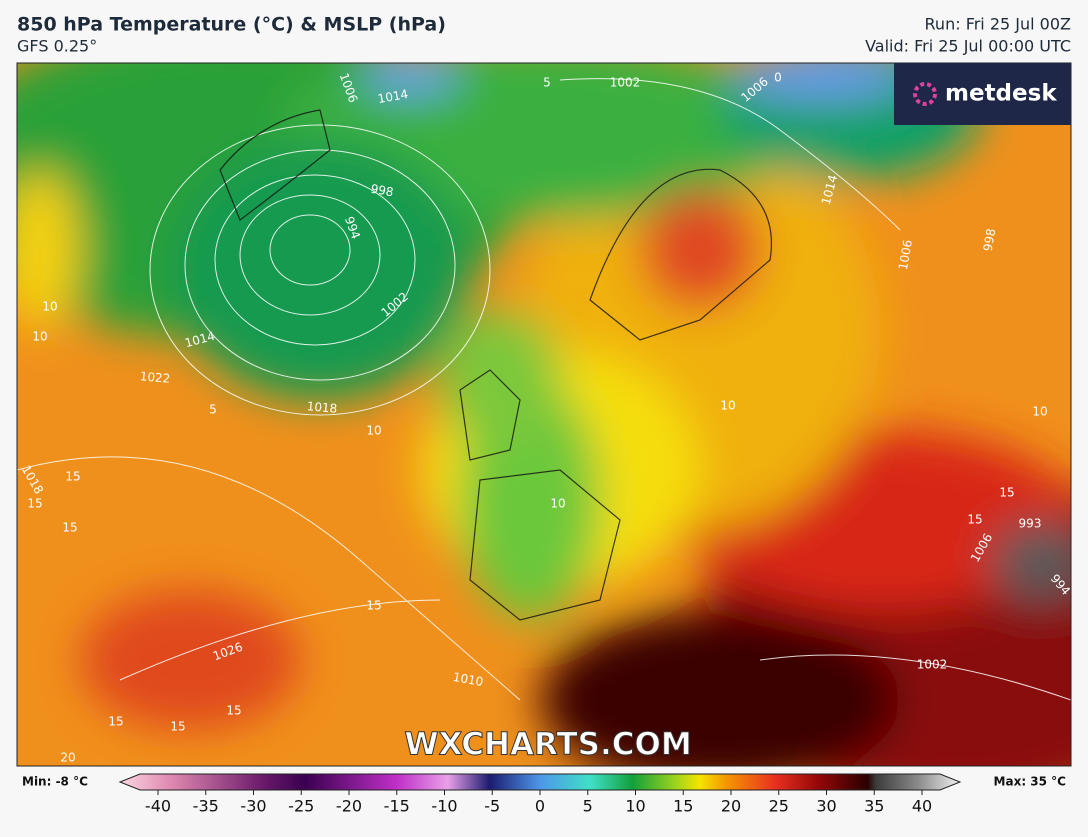  What do you see at coordinates (547, 745) in the screenshot?
I see `watermark: WXCHARTS.COM` at bounding box center [547, 745].